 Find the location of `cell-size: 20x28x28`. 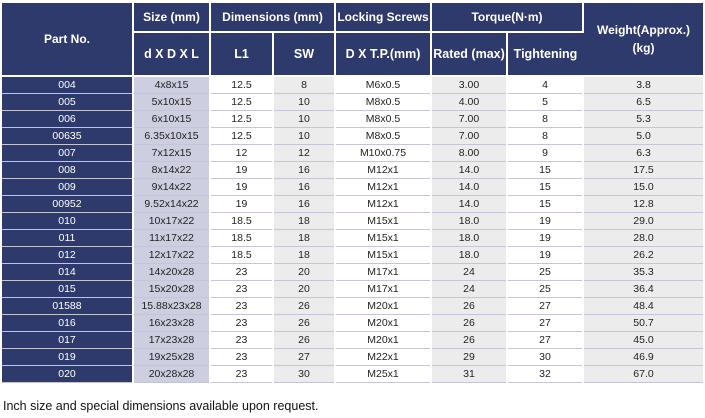

cell-size: 20x28x28 is located at coordinates (172, 374).